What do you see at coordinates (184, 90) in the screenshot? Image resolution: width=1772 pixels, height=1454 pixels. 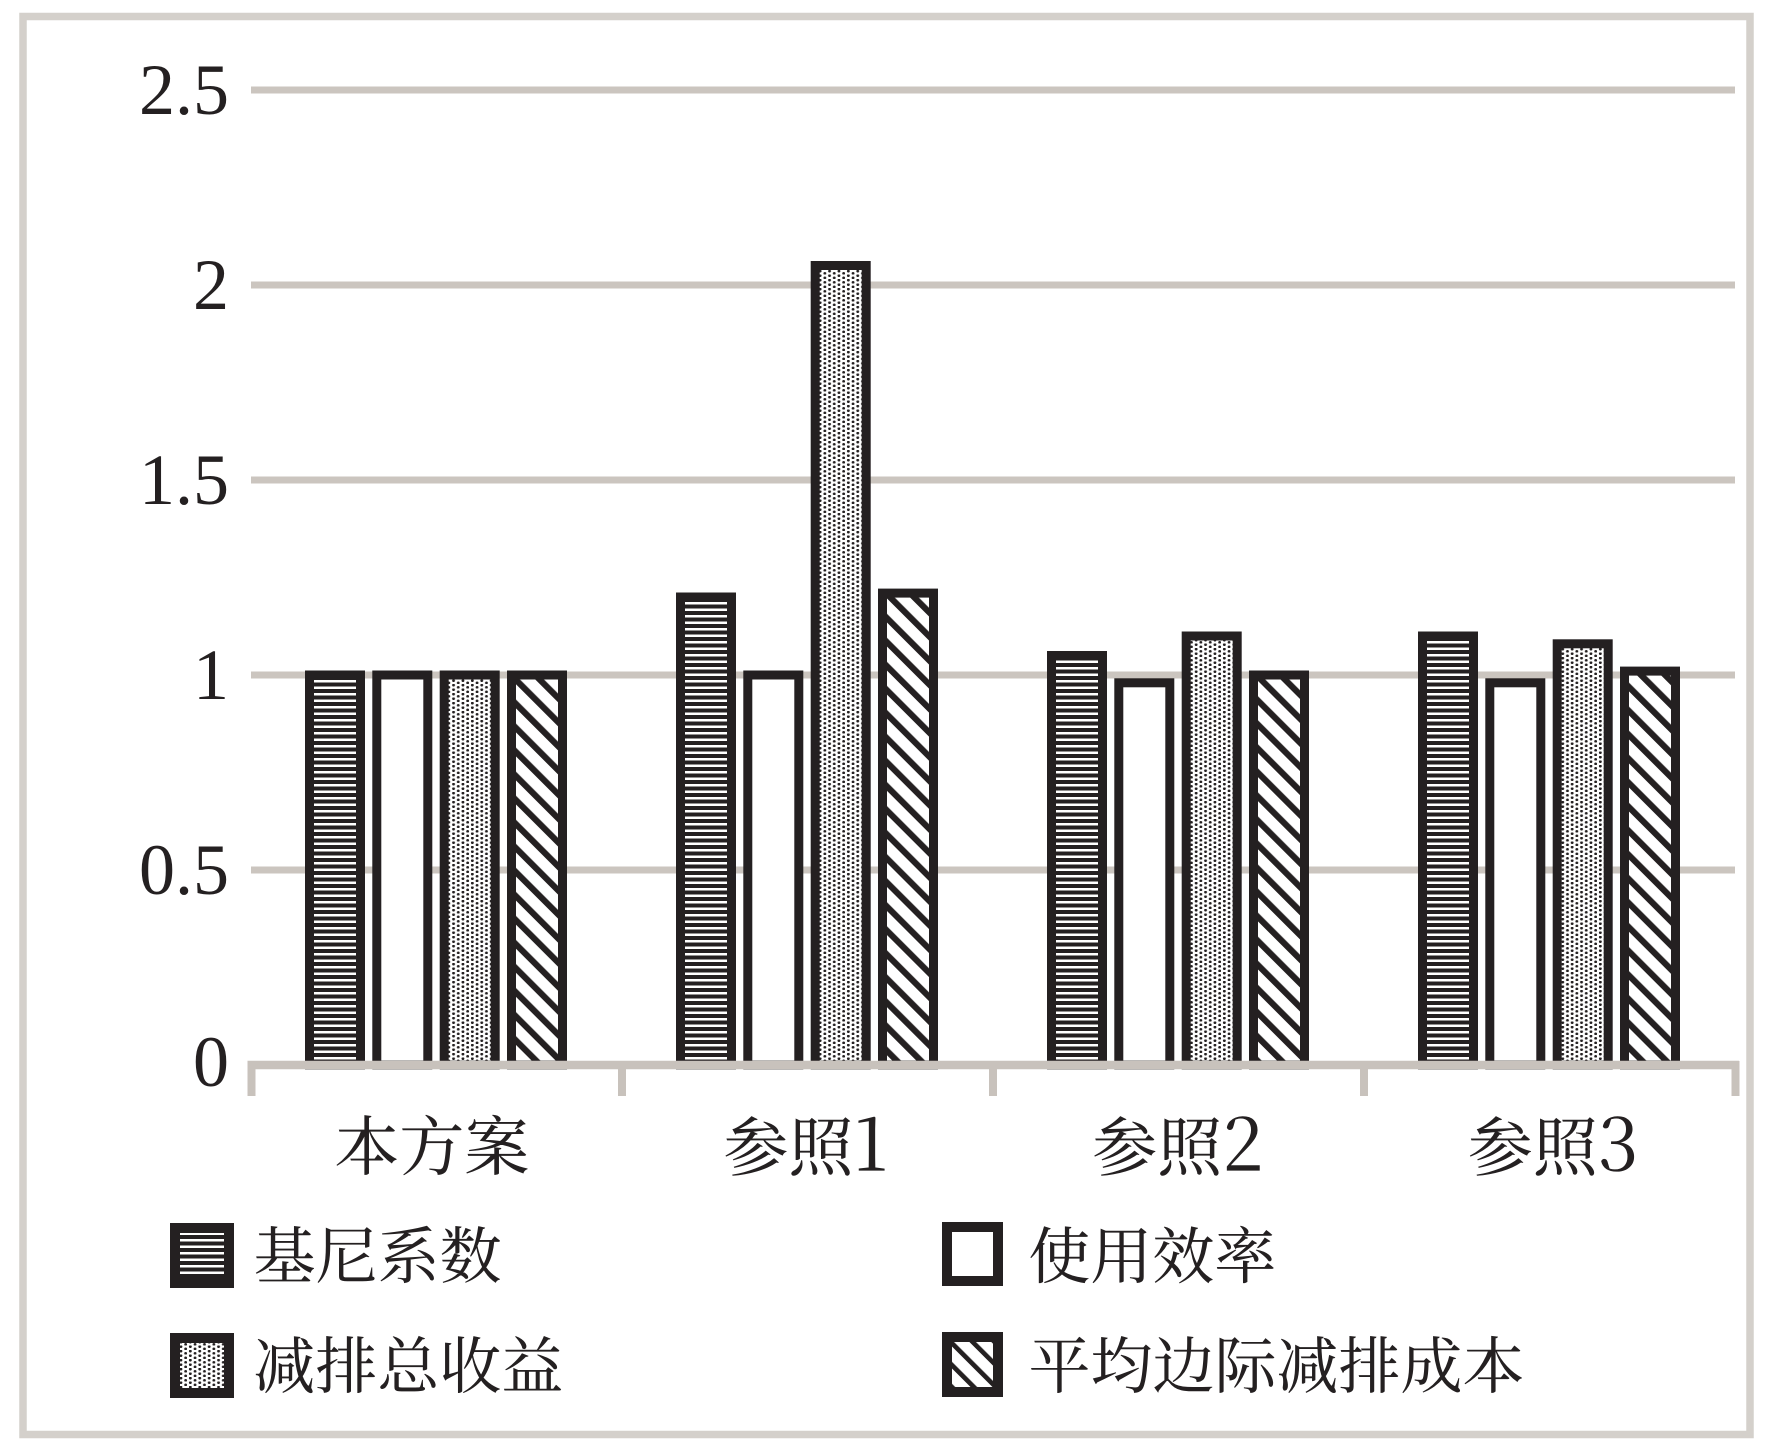 I see `svg-text: 2.5` at bounding box center [184, 90].